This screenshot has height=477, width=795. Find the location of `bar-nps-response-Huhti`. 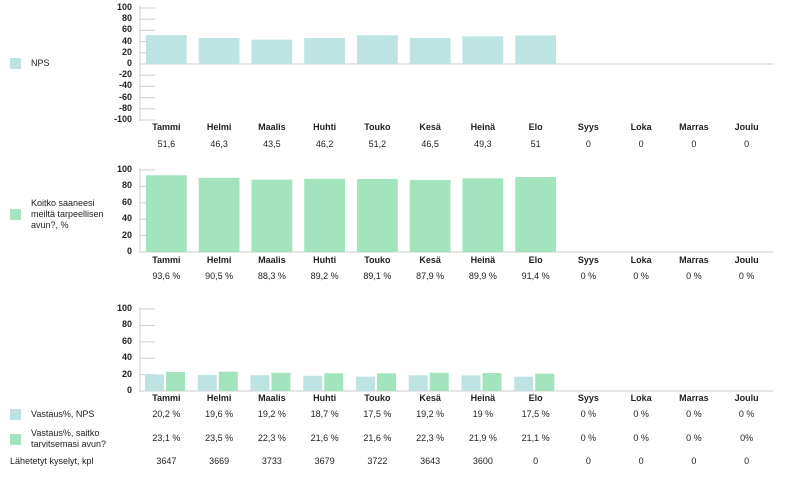

bar-nps-response-Huhti is located at coordinates (313, 383).